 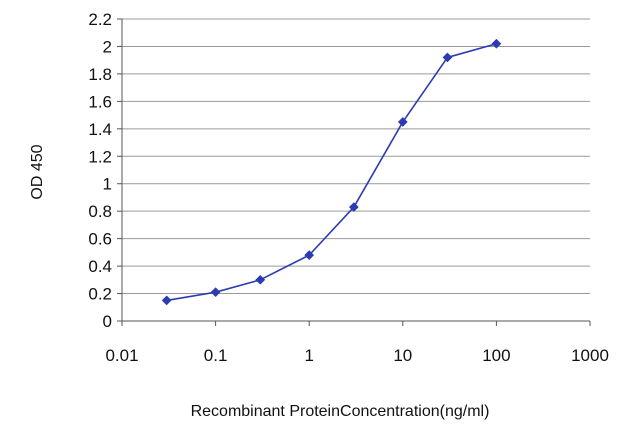 I want to click on x-tick-label: 100, so click(x=496, y=355).